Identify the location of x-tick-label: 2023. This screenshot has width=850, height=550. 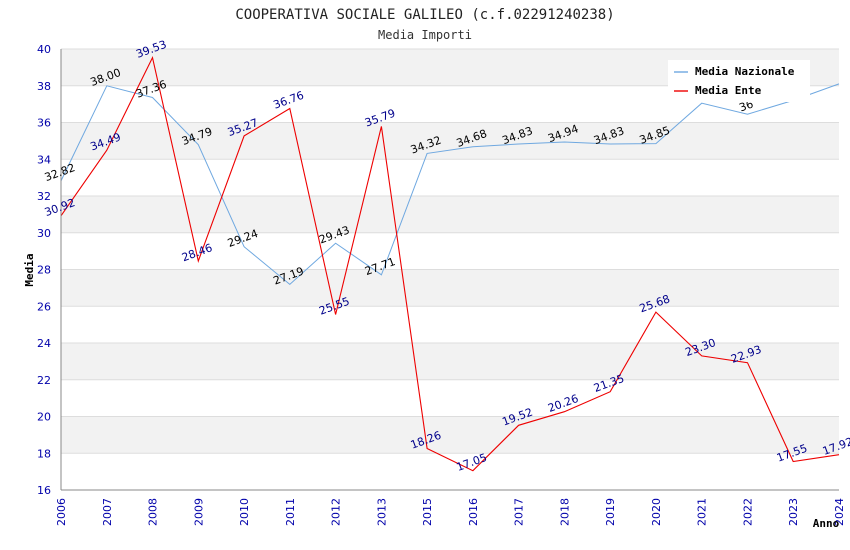
(793, 512).